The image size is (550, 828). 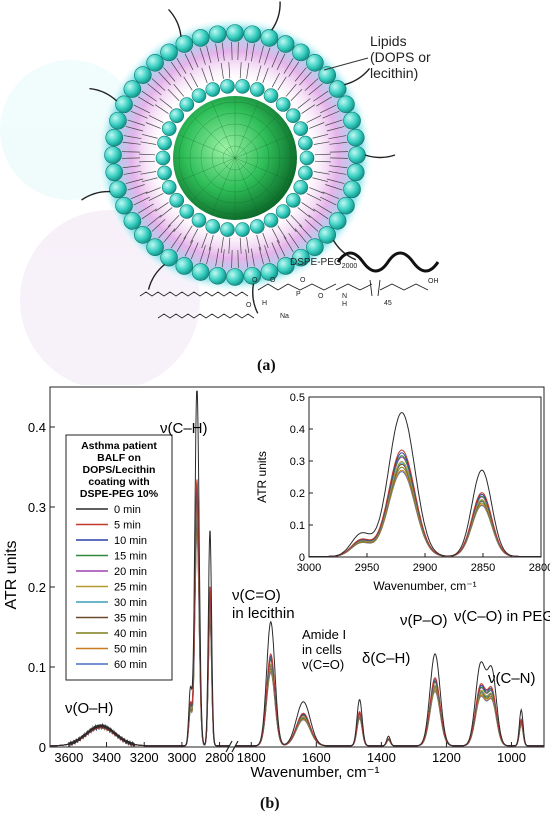 What do you see at coordinates (309, 568) in the screenshot?
I see `inset-x-tick-label: 3000` at bounding box center [309, 568].